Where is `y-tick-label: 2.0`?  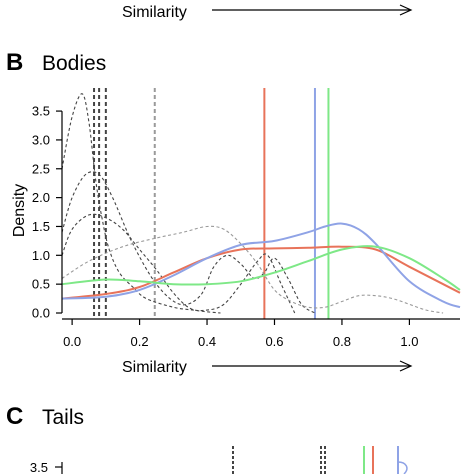 y-tick-label: 2.0 is located at coordinates (41, 197).